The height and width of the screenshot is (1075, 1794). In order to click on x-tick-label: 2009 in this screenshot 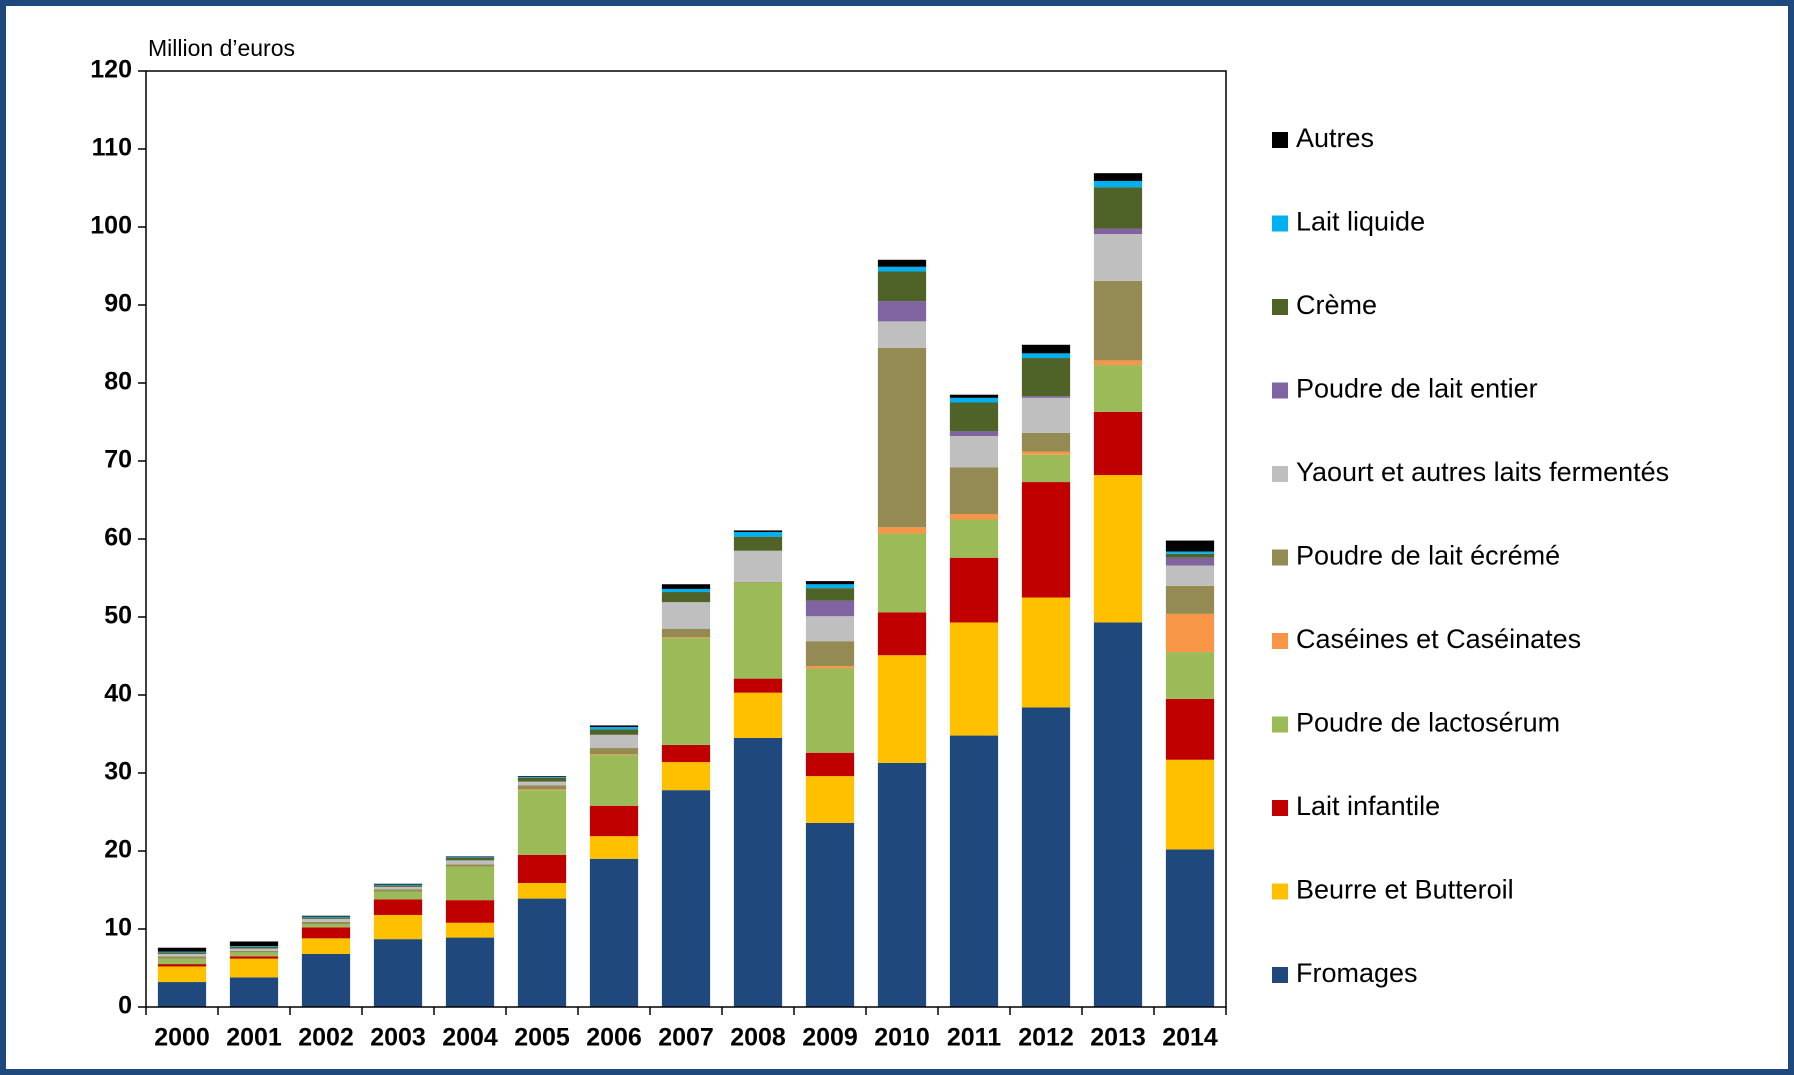, I will do `click(830, 1038)`.